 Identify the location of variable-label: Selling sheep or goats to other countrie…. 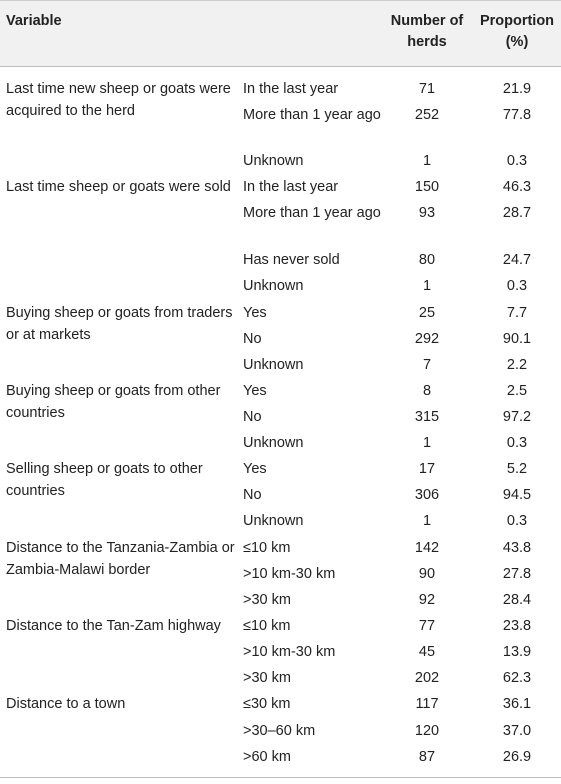
(104, 480).